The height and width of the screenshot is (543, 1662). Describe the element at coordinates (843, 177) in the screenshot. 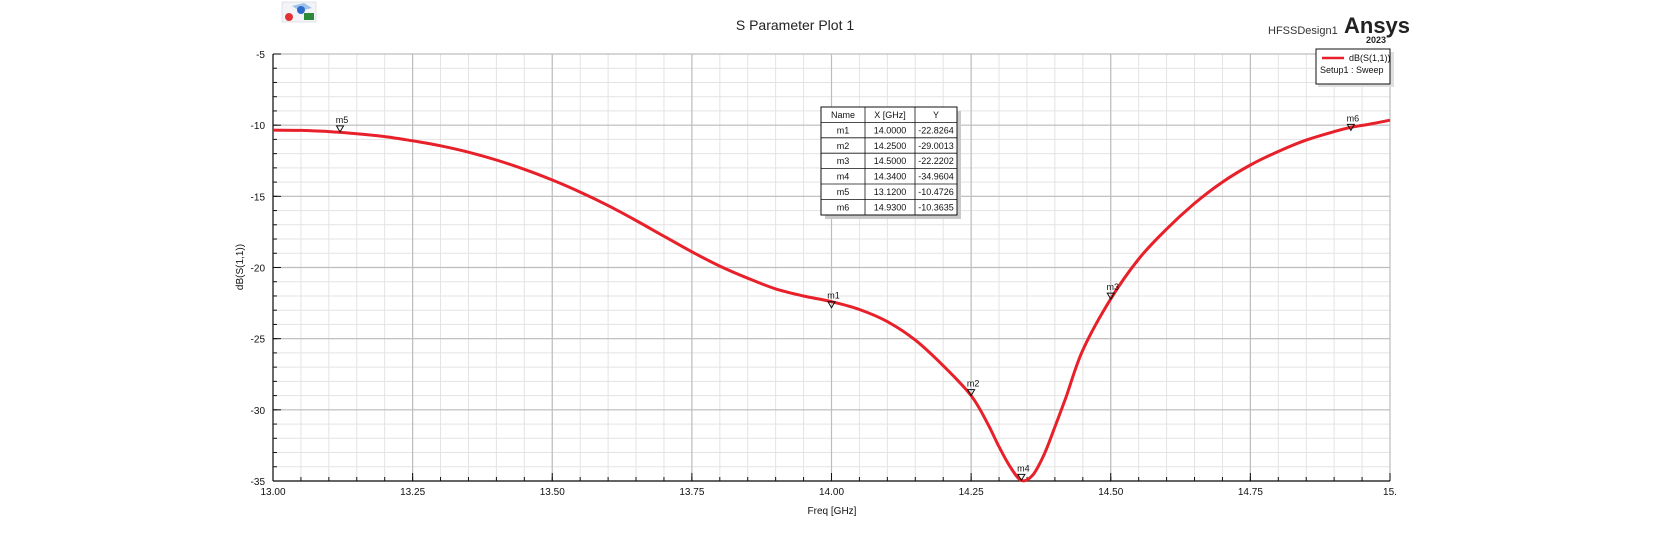

I see `table-cell: m4` at that location.